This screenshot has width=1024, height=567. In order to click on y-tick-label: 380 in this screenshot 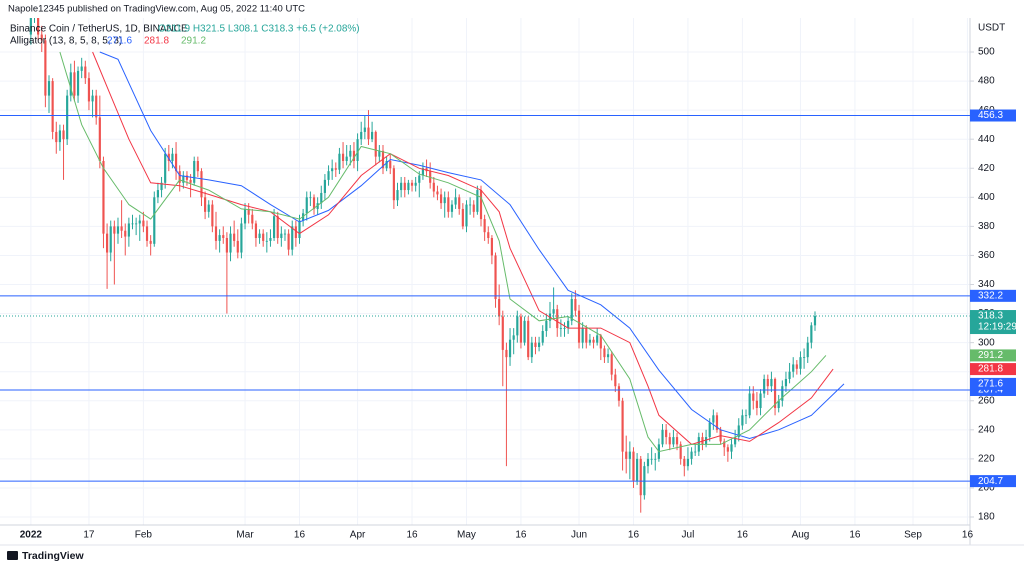, I will do `click(986, 226)`.